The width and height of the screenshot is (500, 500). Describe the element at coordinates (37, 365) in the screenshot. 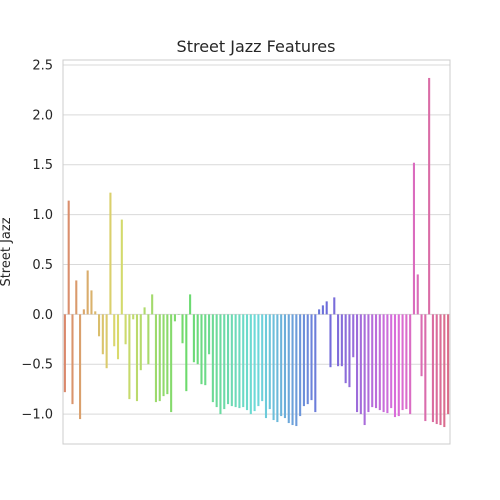

I see `y-tick-label: −0.5` at that location.